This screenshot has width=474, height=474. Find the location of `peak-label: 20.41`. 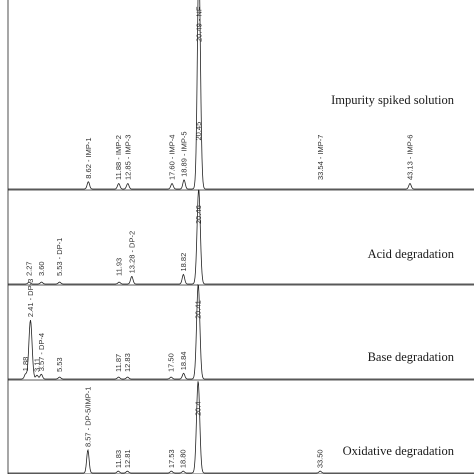

peak-label: 20.41 is located at coordinates (198, 309).